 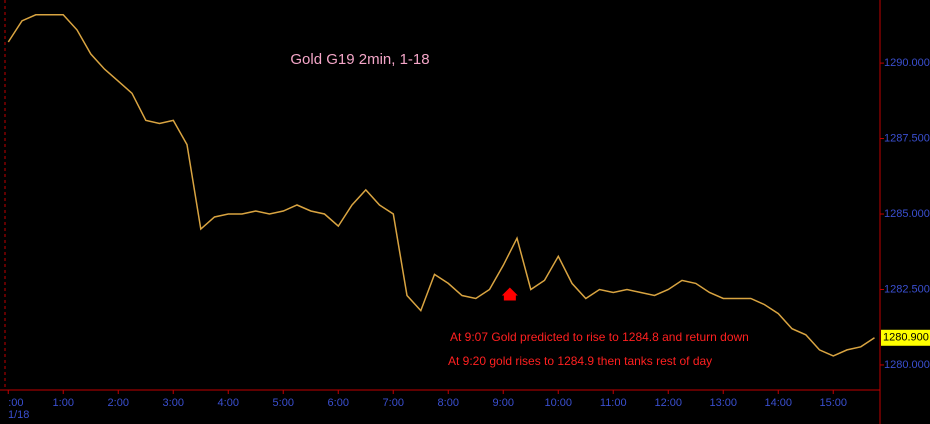 I want to click on x-tick-label: 9:00, so click(x=503, y=403).